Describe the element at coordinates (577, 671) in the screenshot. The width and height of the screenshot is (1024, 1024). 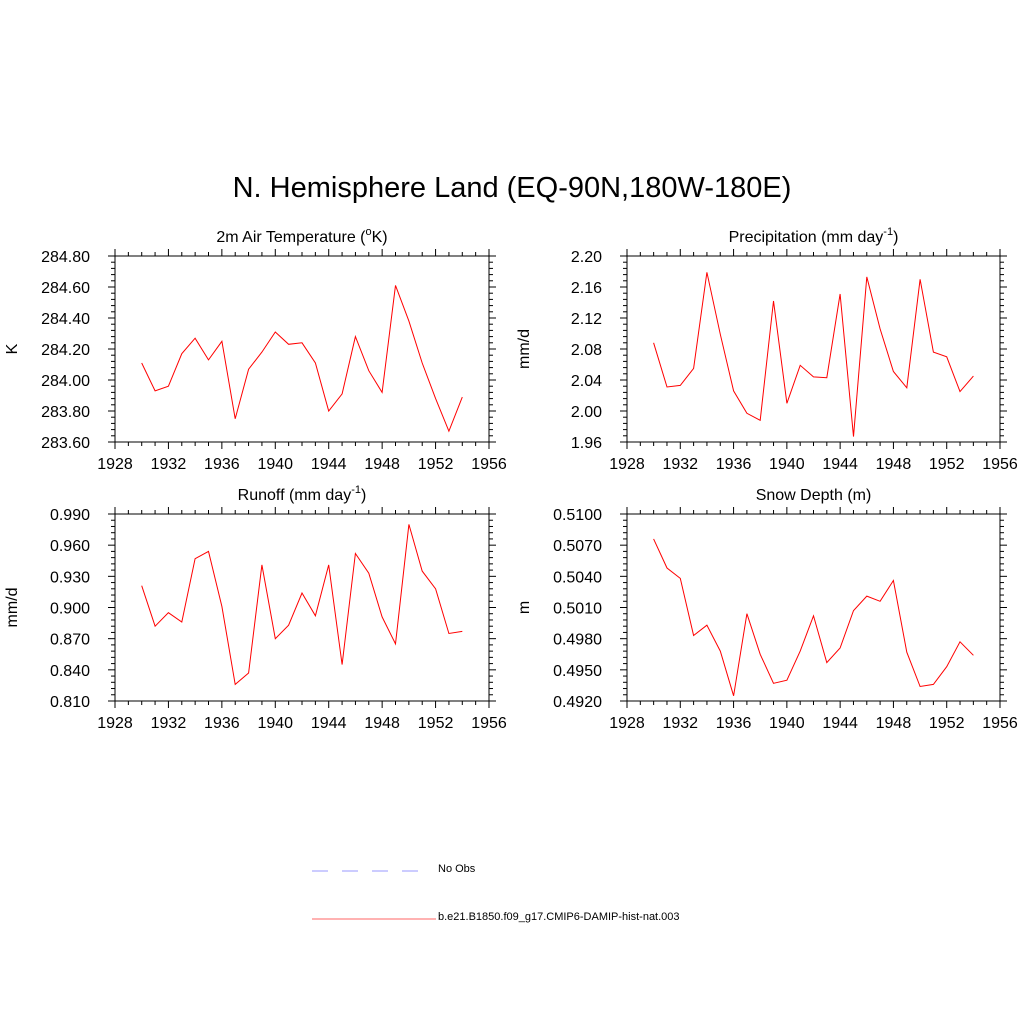
I see `y-tick-label: 0.4950` at that location.